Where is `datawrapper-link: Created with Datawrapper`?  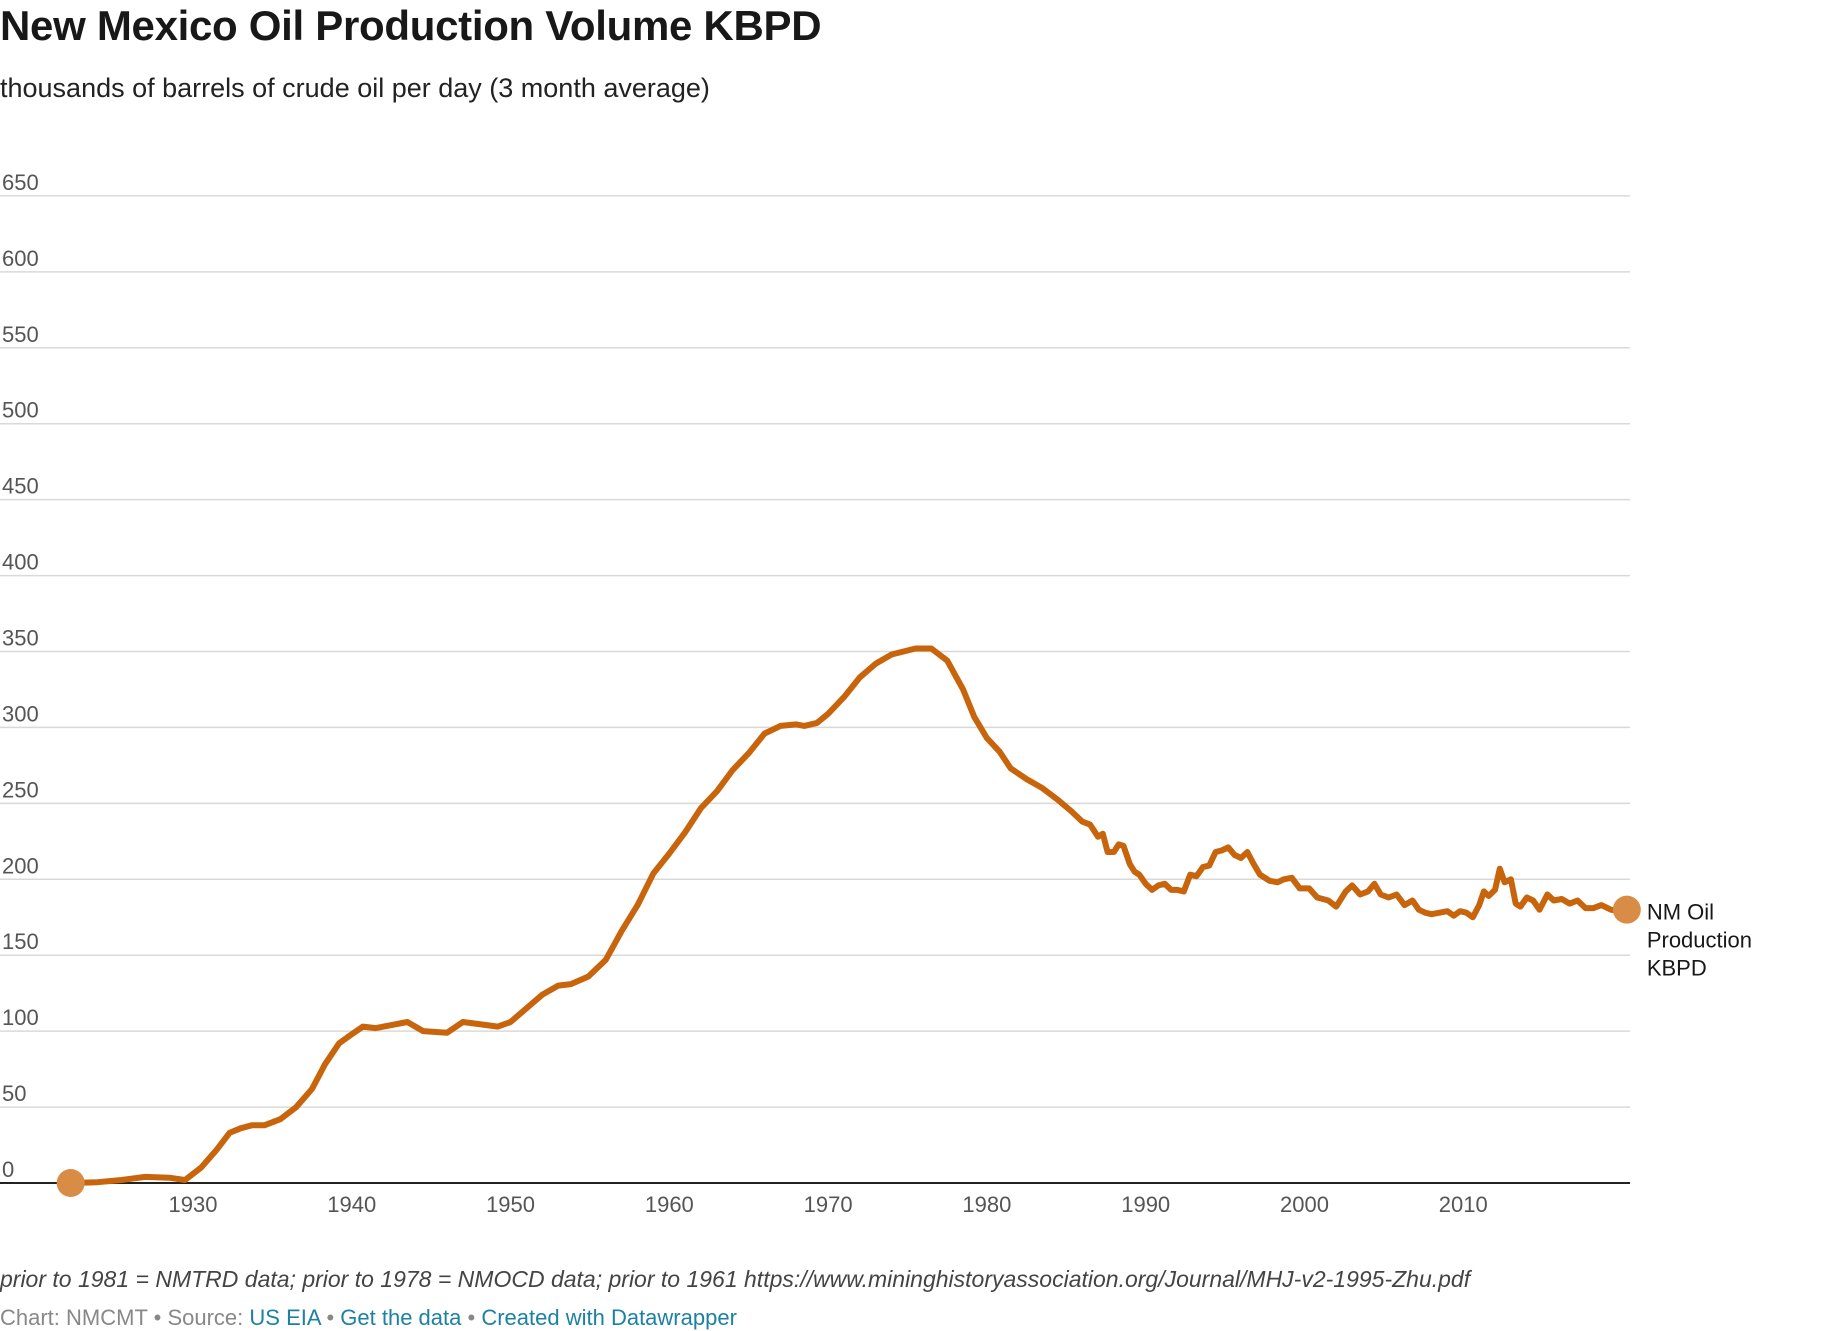 datawrapper-link: Created with Datawrapper is located at coordinates (609, 1317).